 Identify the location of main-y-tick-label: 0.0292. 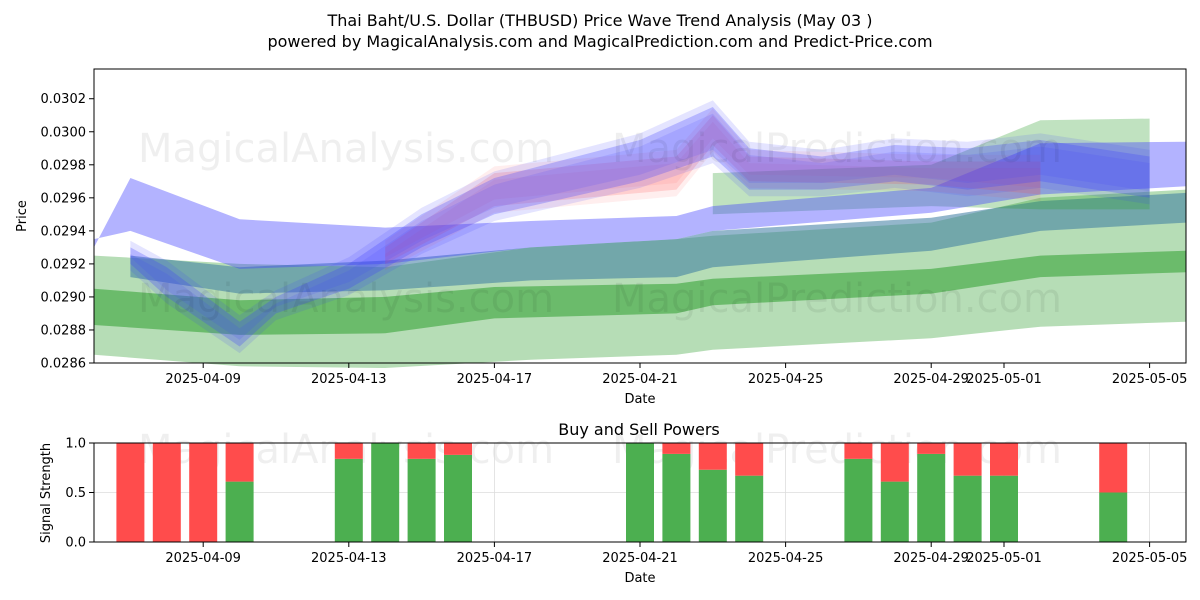
(64, 264).